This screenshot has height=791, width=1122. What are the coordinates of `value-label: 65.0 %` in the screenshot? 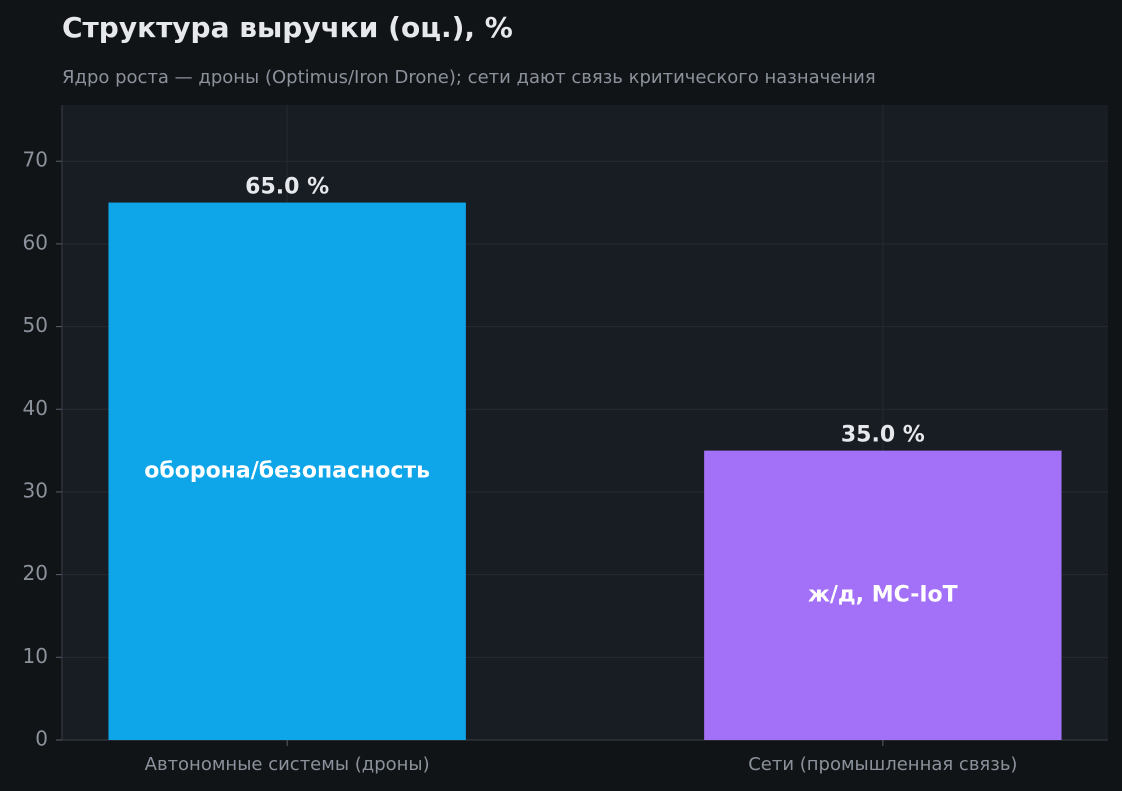 It's located at (287, 187).